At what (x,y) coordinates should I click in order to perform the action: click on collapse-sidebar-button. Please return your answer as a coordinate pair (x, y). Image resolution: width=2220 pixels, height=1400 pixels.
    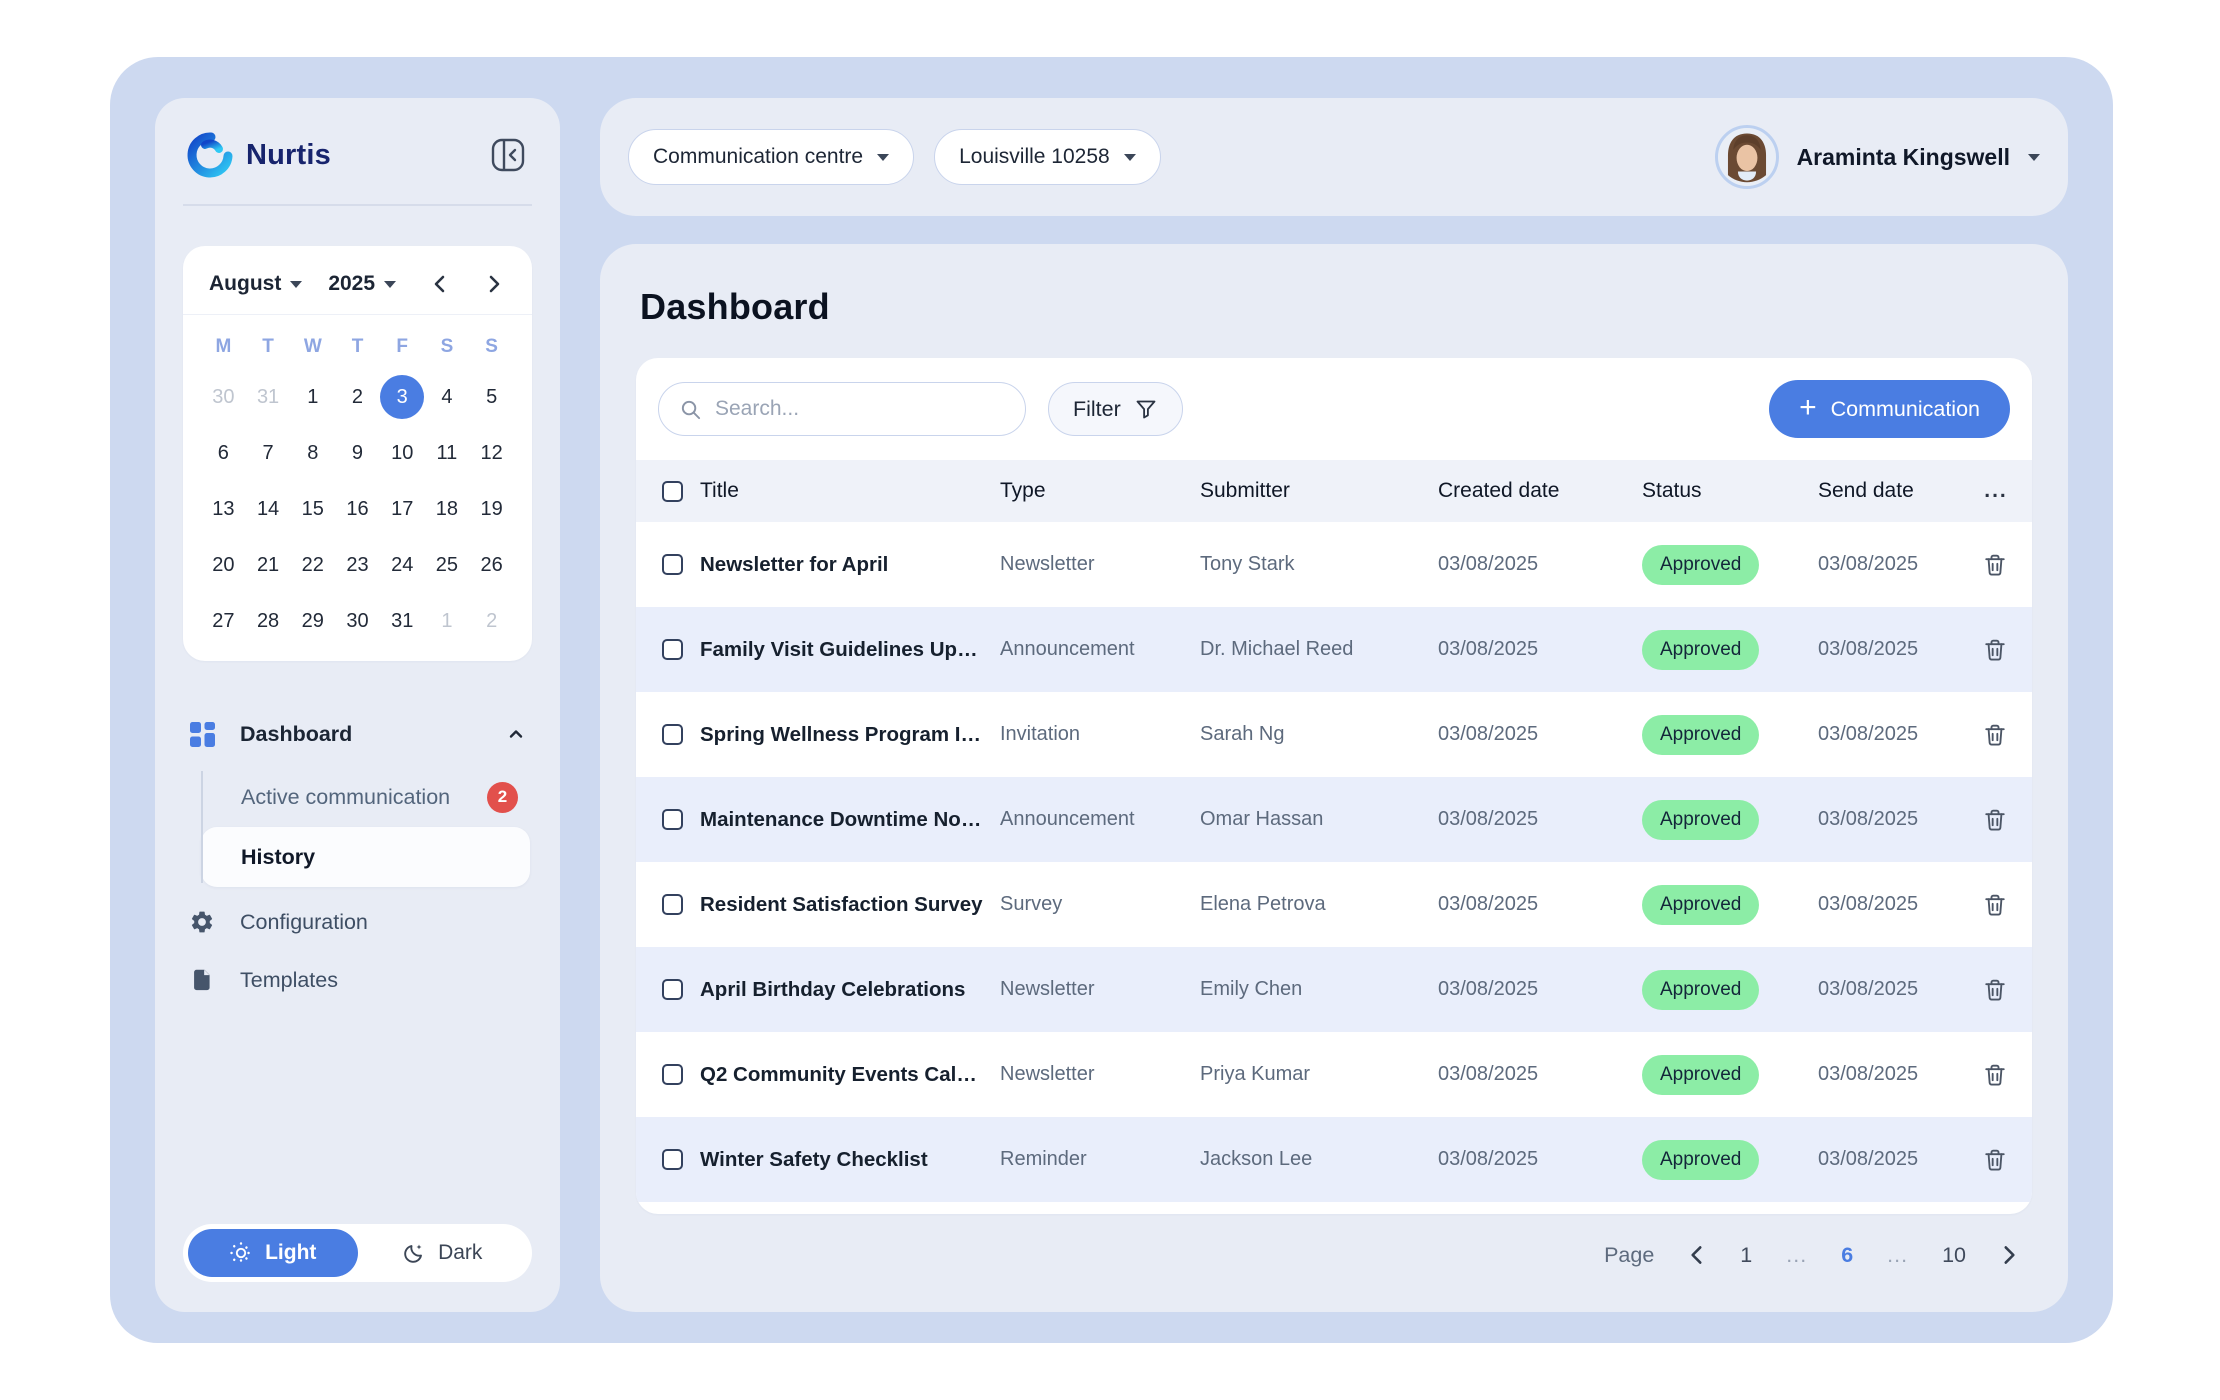
    Looking at the image, I should click on (508, 155).